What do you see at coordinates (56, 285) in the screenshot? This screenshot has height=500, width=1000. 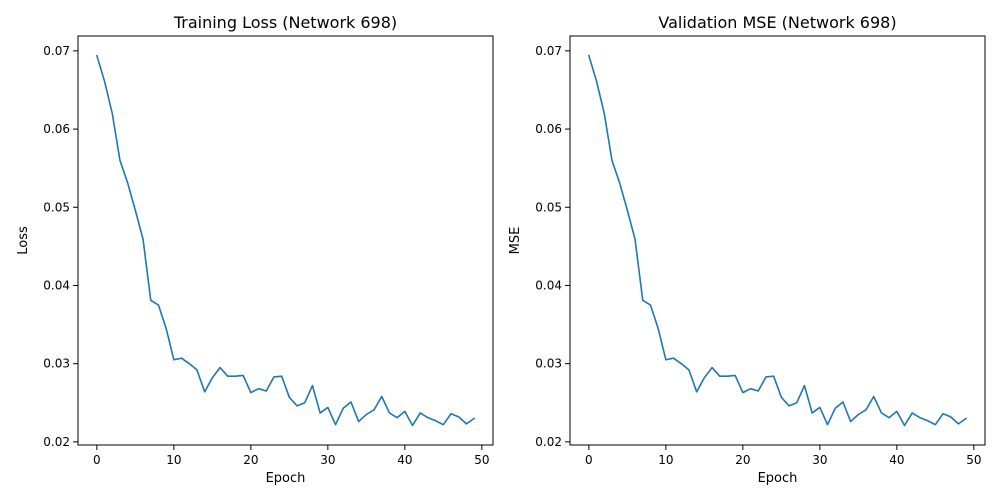 I see `y-tick-label: 0.04` at bounding box center [56, 285].